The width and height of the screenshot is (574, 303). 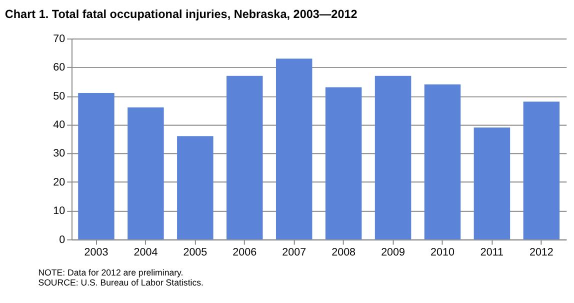 I want to click on y-tick-label: 40, so click(x=59, y=125).